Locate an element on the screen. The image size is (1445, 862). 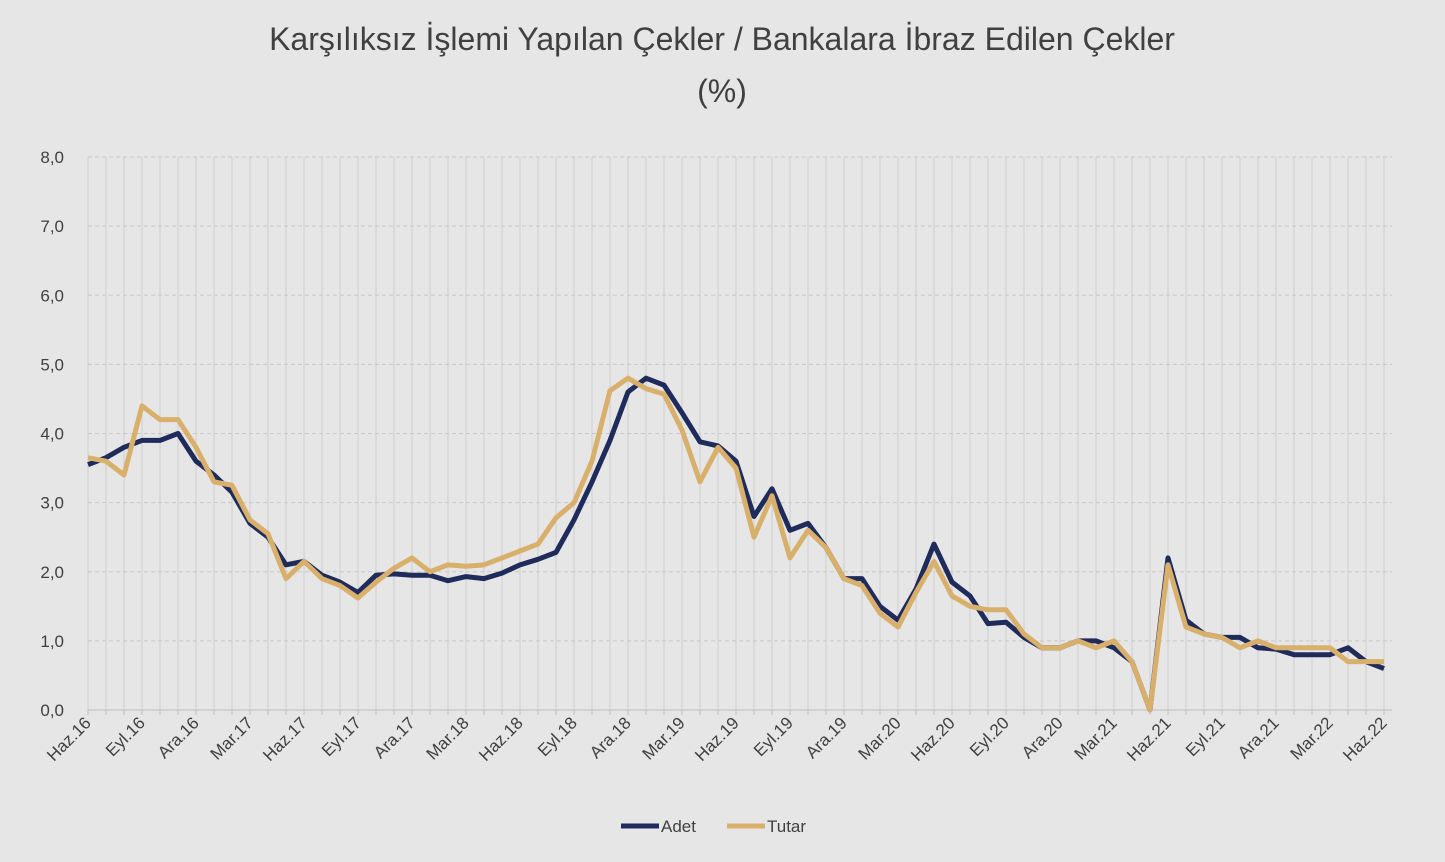
chart-subtitle: (%) is located at coordinates (722, 91).